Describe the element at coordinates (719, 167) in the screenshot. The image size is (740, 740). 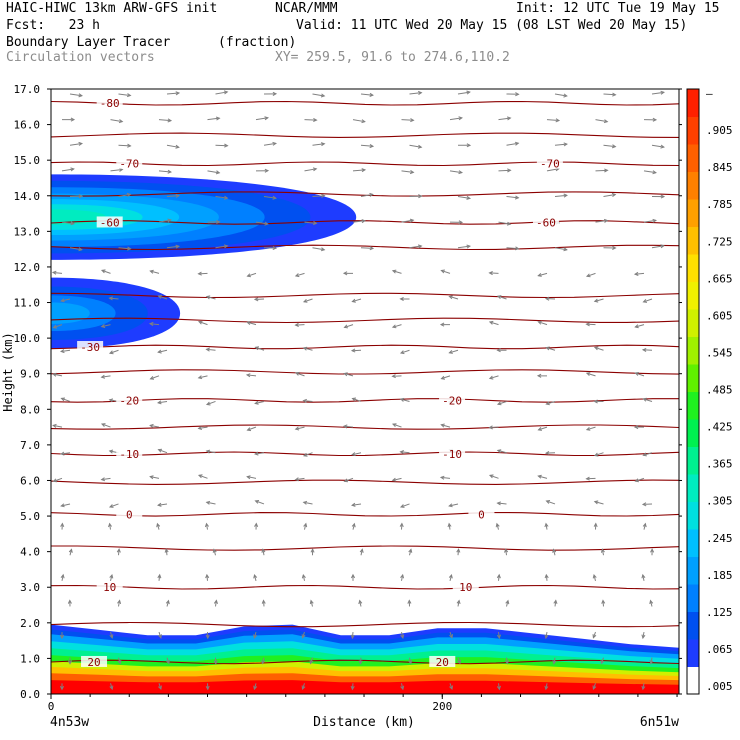
I see `colorbar-label: .845` at that location.